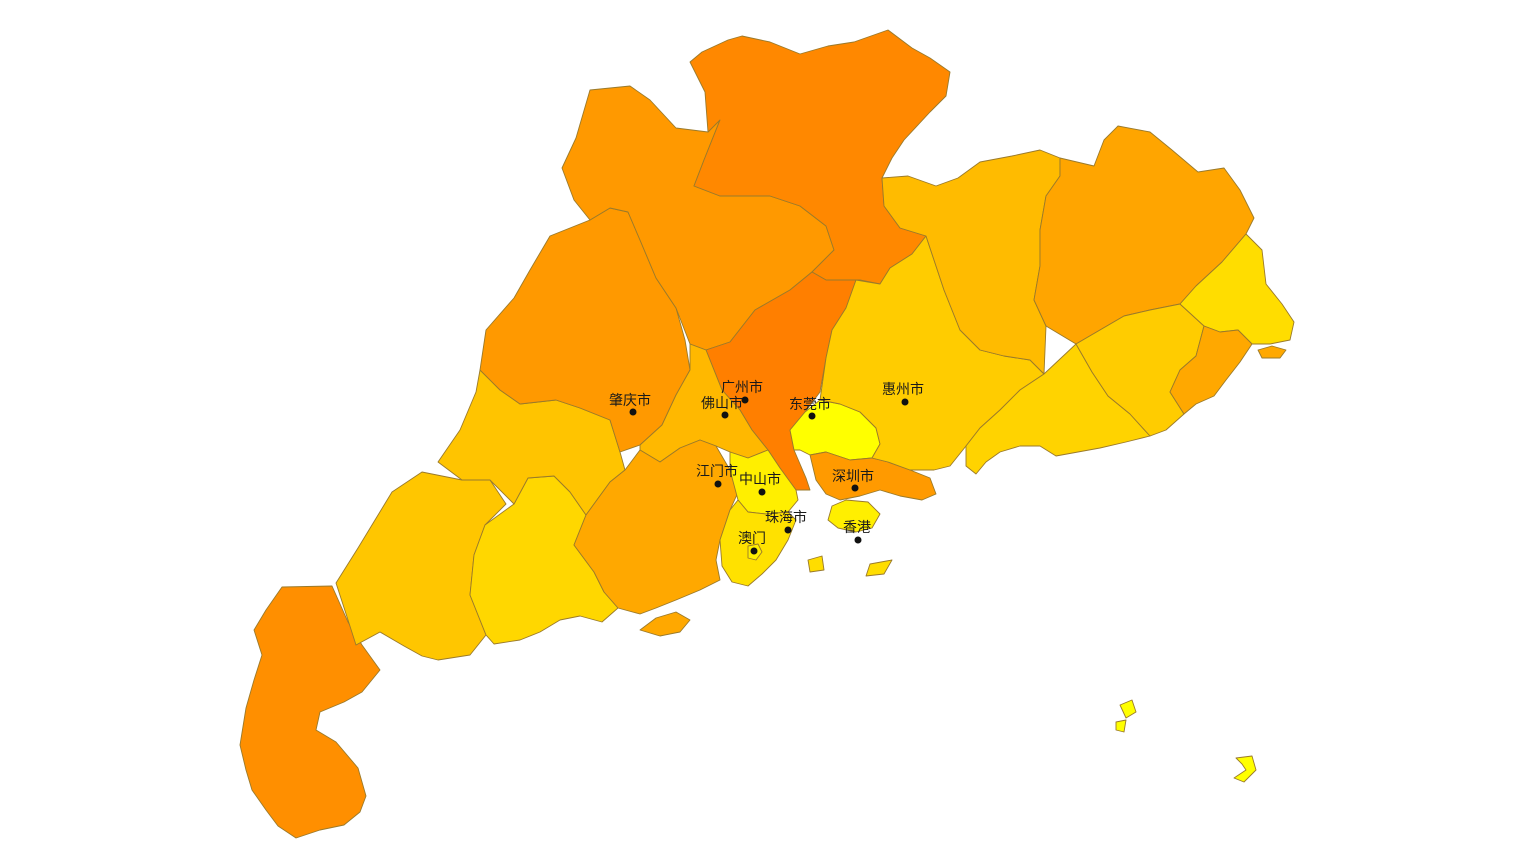 The image size is (1515, 845). I want to click on region-island-west, so click(665, 624).